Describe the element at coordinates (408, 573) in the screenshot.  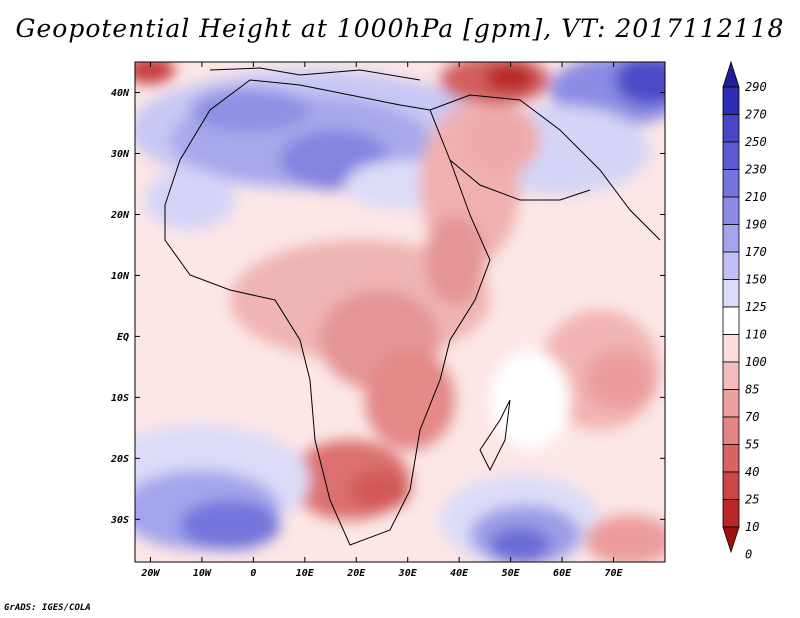
I see `lon-tick-label: 30E` at that location.